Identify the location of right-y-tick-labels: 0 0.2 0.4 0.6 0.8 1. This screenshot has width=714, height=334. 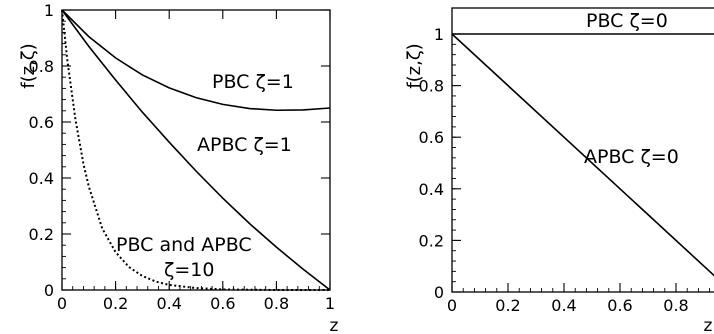
(431, 163).